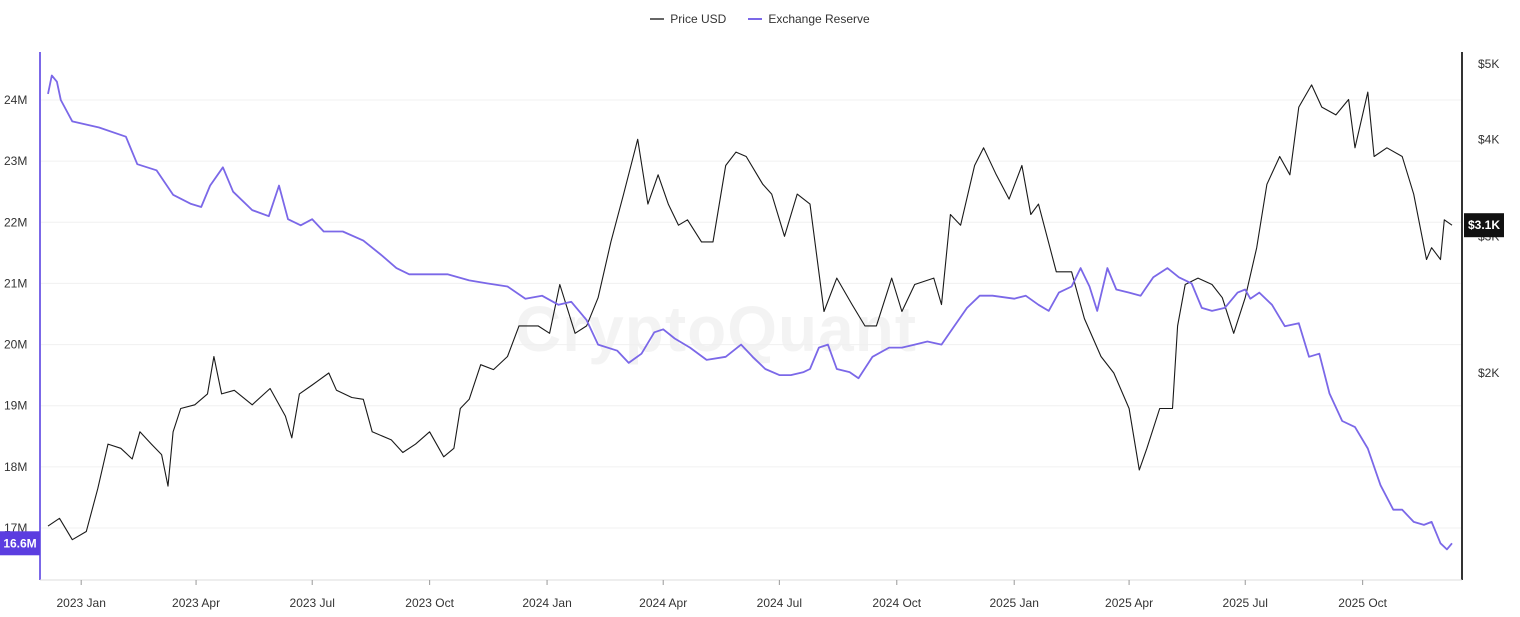 The height and width of the screenshot is (617, 1520). I want to click on left-axis-tick-label: 22M, so click(15, 222).